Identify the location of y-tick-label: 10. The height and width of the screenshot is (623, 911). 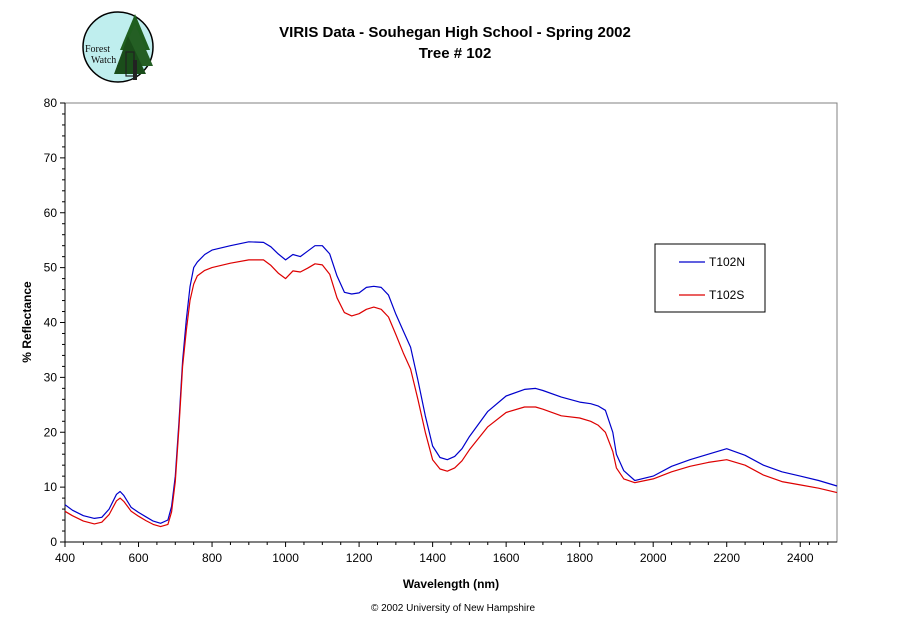
(51, 487).